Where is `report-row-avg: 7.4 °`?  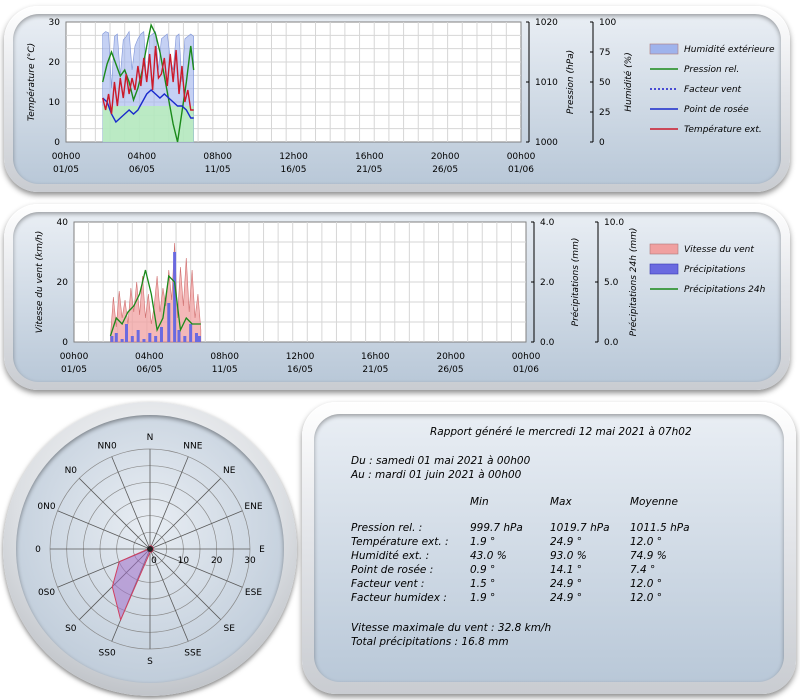 report-row-avg: 7.4 ° is located at coordinates (643, 570).